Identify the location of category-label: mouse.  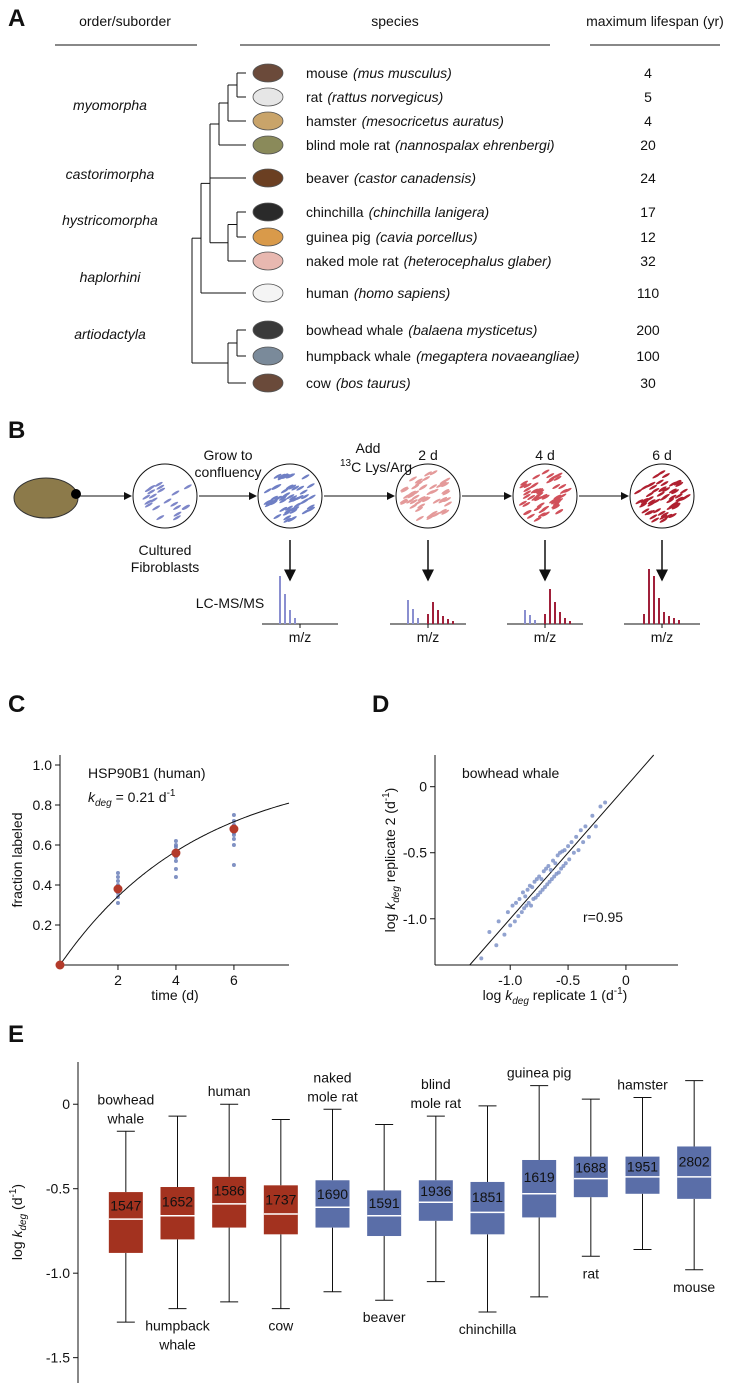
(694, 1287).